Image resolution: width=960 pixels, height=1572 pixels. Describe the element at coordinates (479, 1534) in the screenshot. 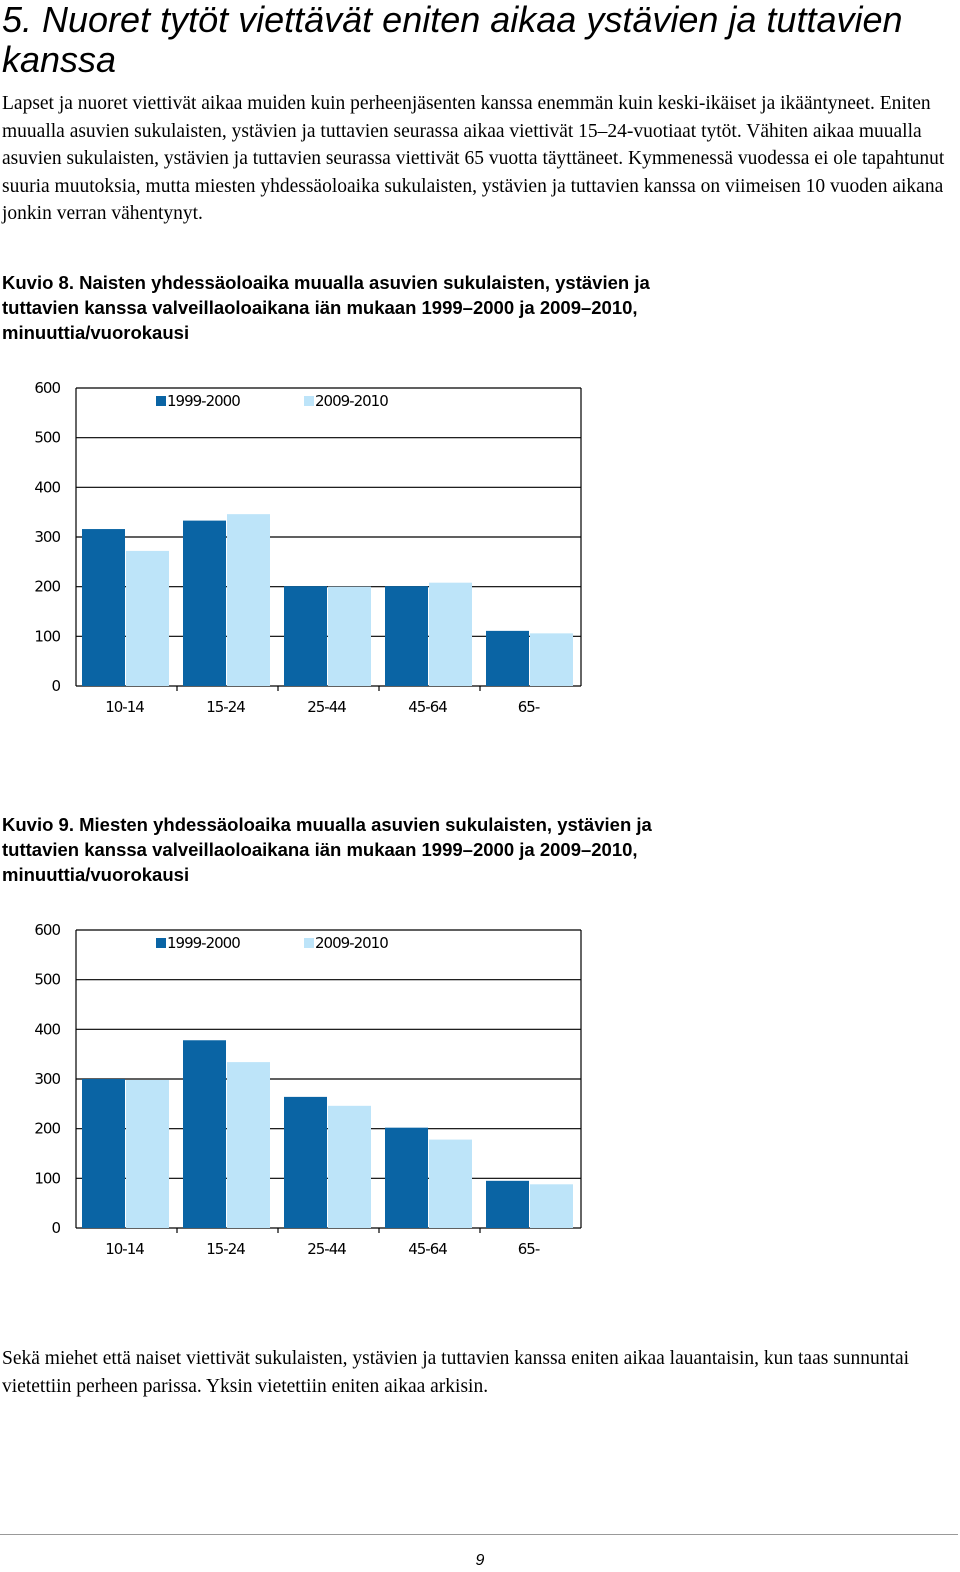

I see `footer-rule` at that location.